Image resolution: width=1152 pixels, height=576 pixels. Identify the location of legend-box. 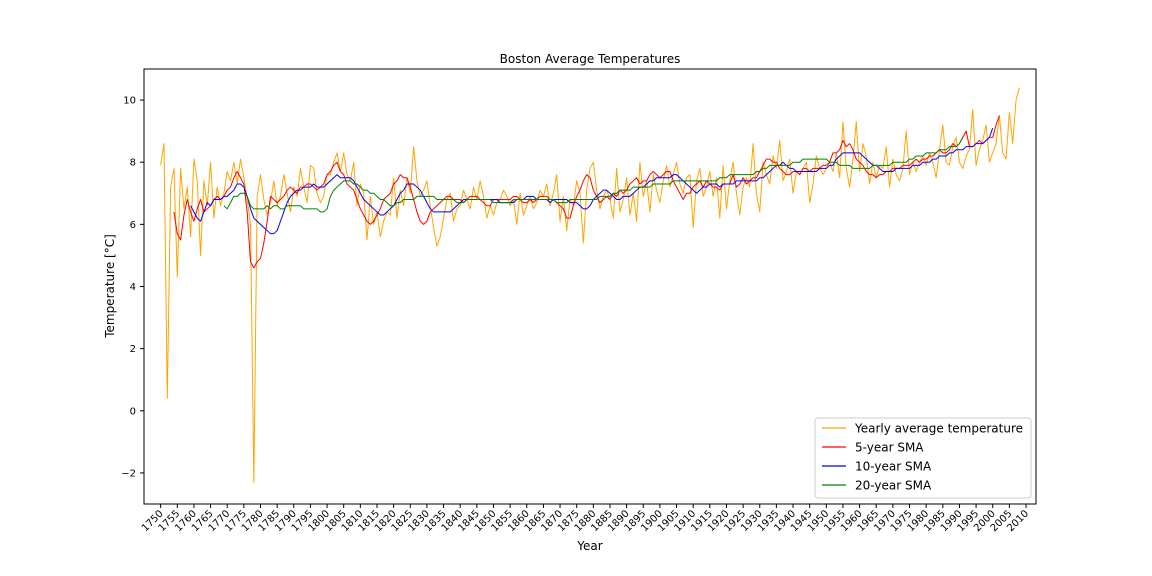
(923, 458).